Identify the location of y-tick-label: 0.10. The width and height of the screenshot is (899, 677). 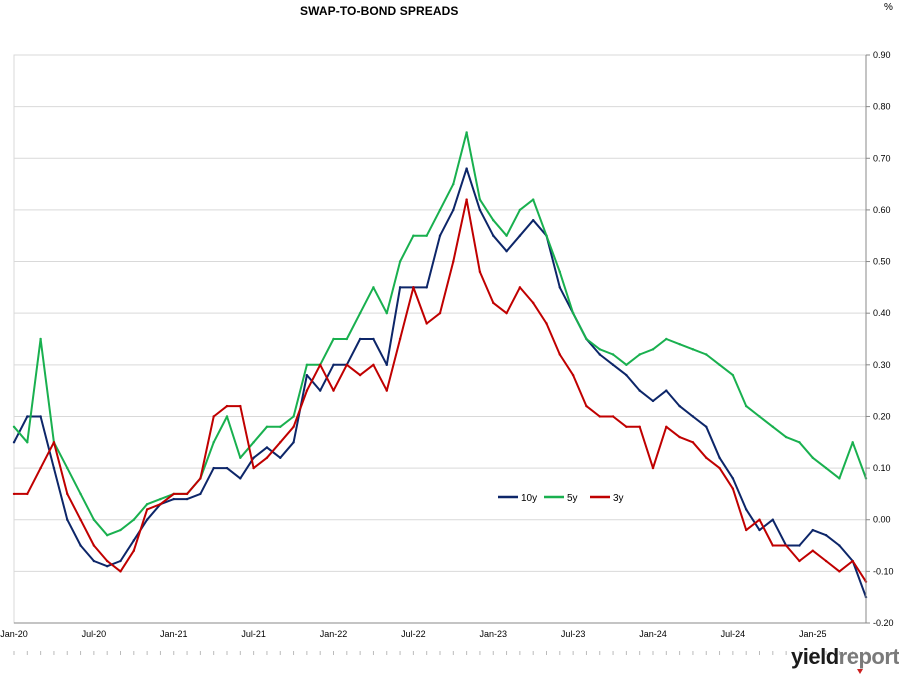
(882, 468).